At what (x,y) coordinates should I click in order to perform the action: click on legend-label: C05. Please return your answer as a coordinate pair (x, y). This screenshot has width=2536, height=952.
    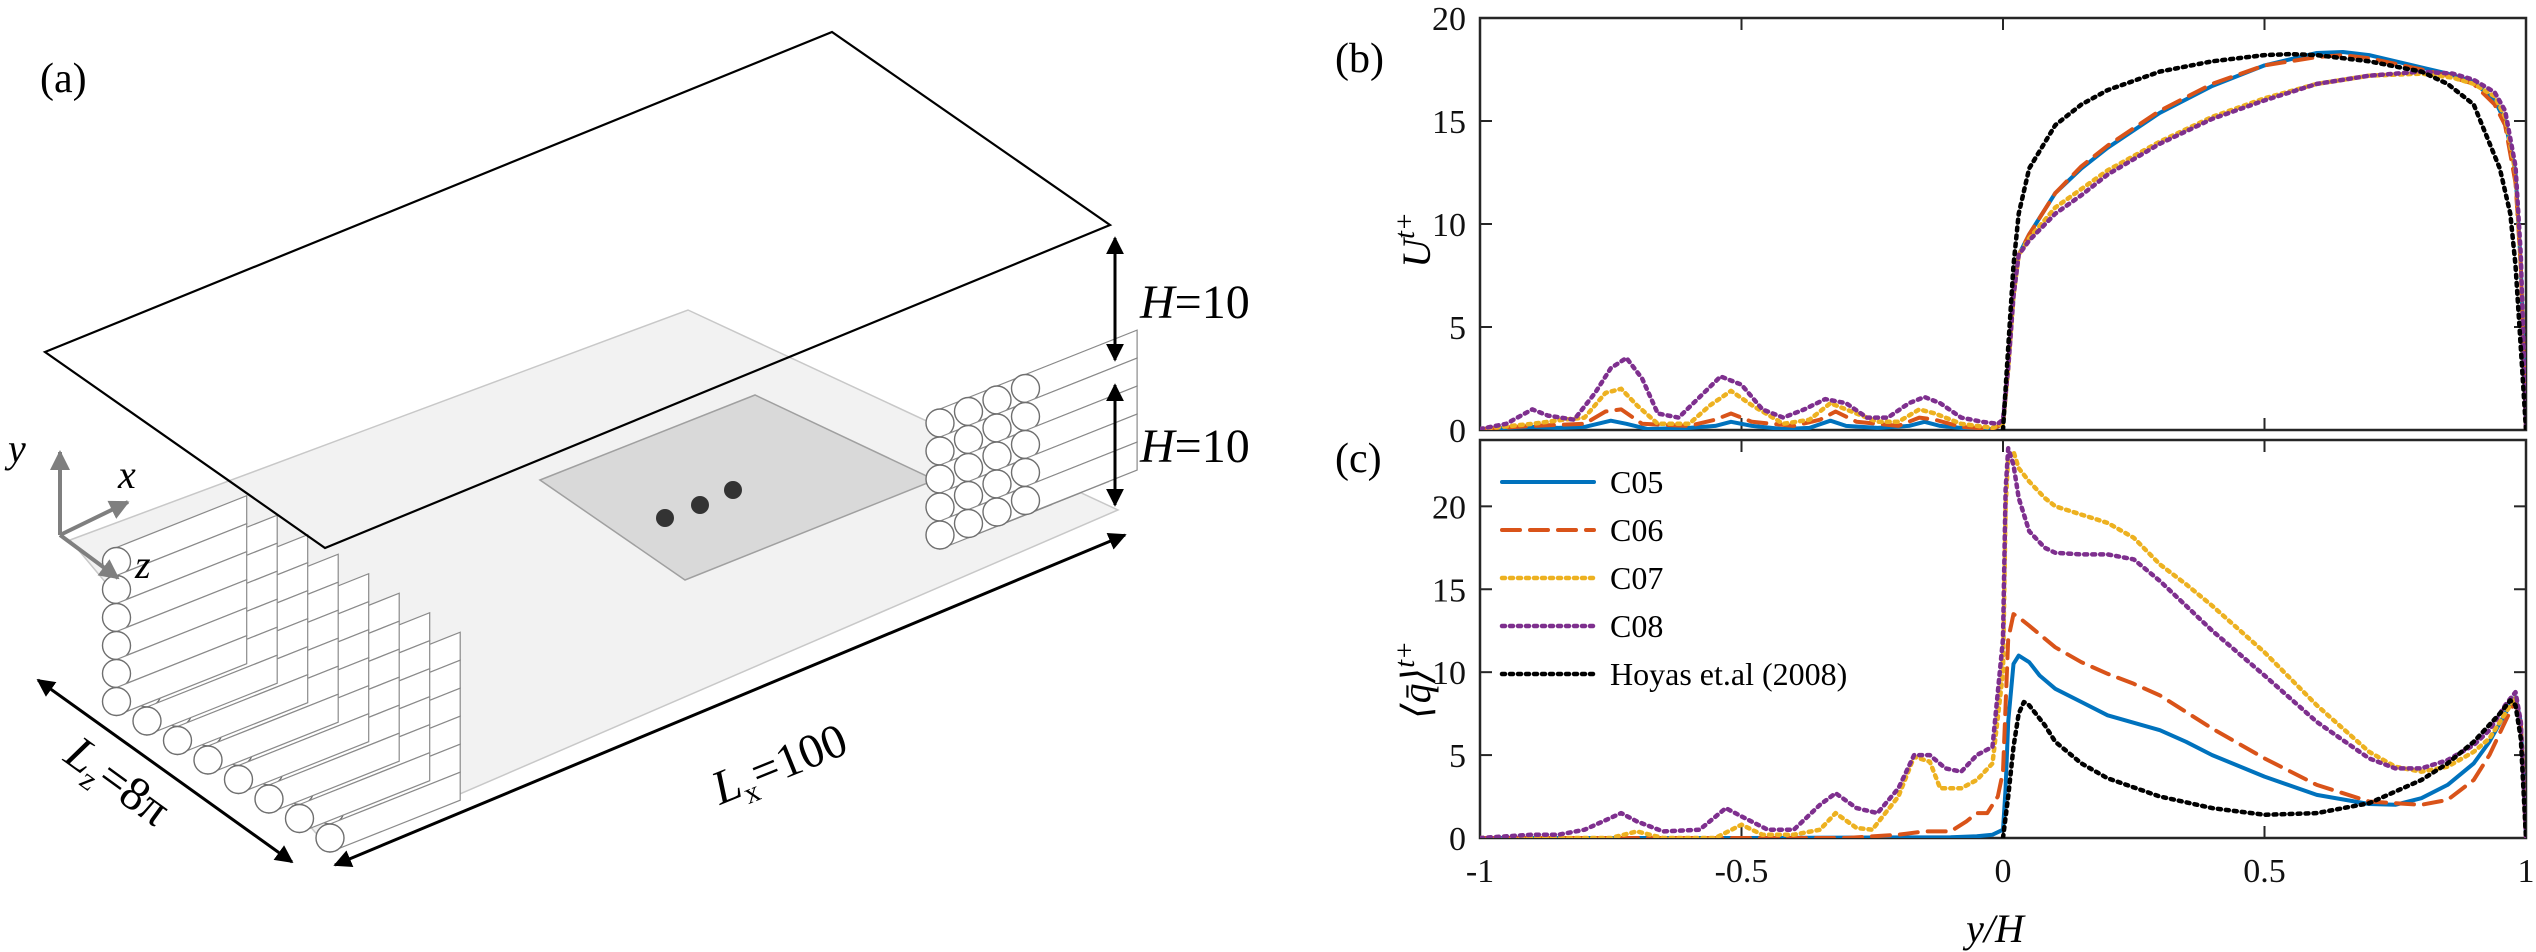
    Looking at the image, I should click on (1636, 482).